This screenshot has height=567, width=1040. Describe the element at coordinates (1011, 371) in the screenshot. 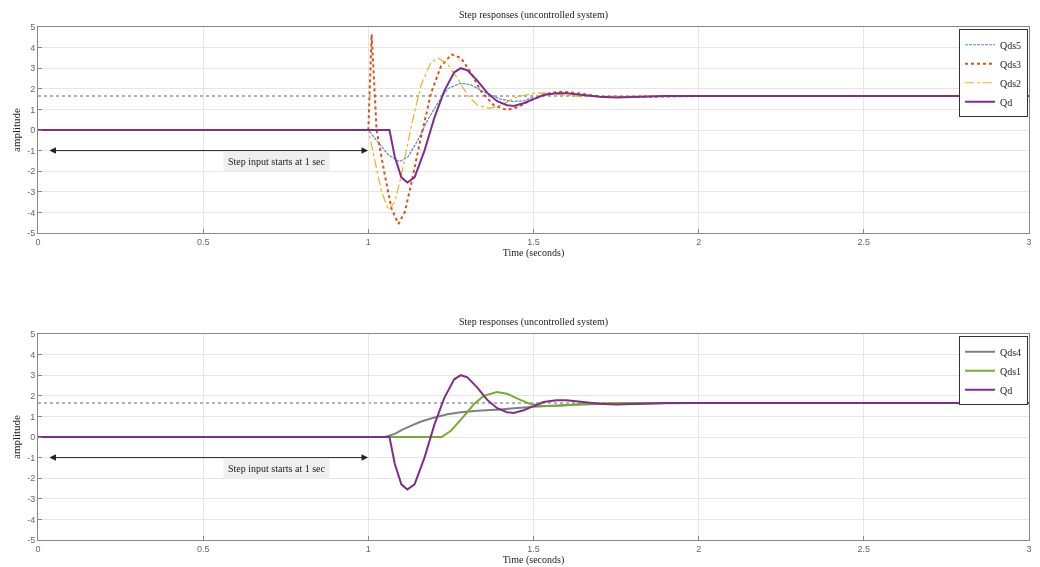

I see `legend-label: Qds1` at that location.